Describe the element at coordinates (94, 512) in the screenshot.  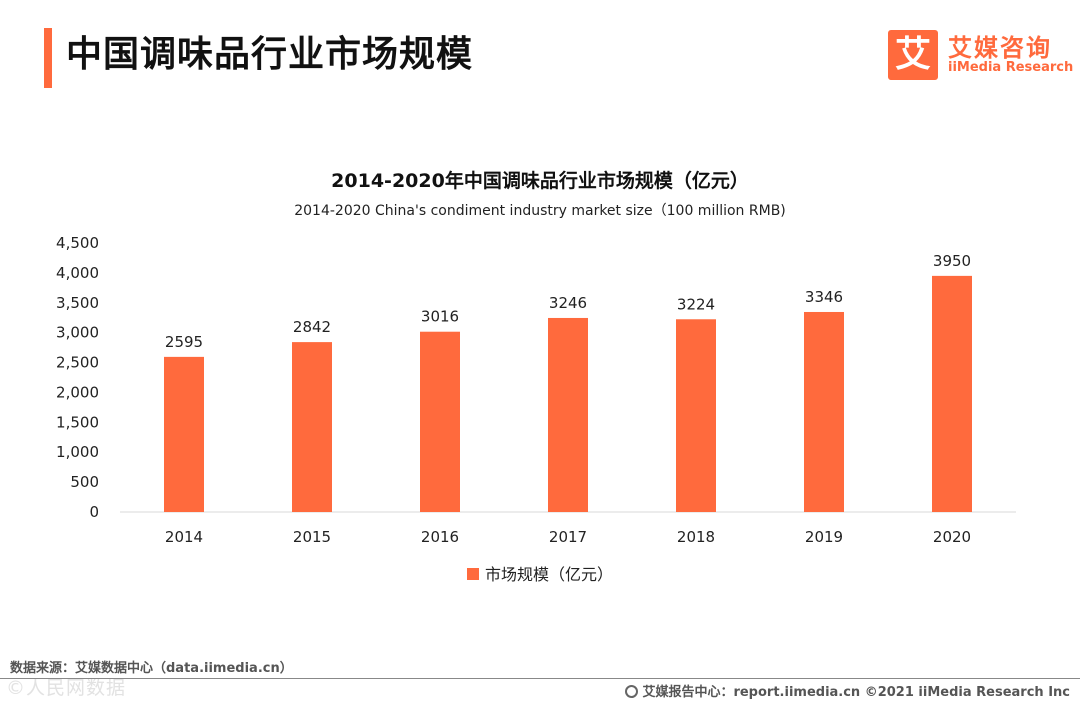
I see `y-tick-label: 0` at that location.